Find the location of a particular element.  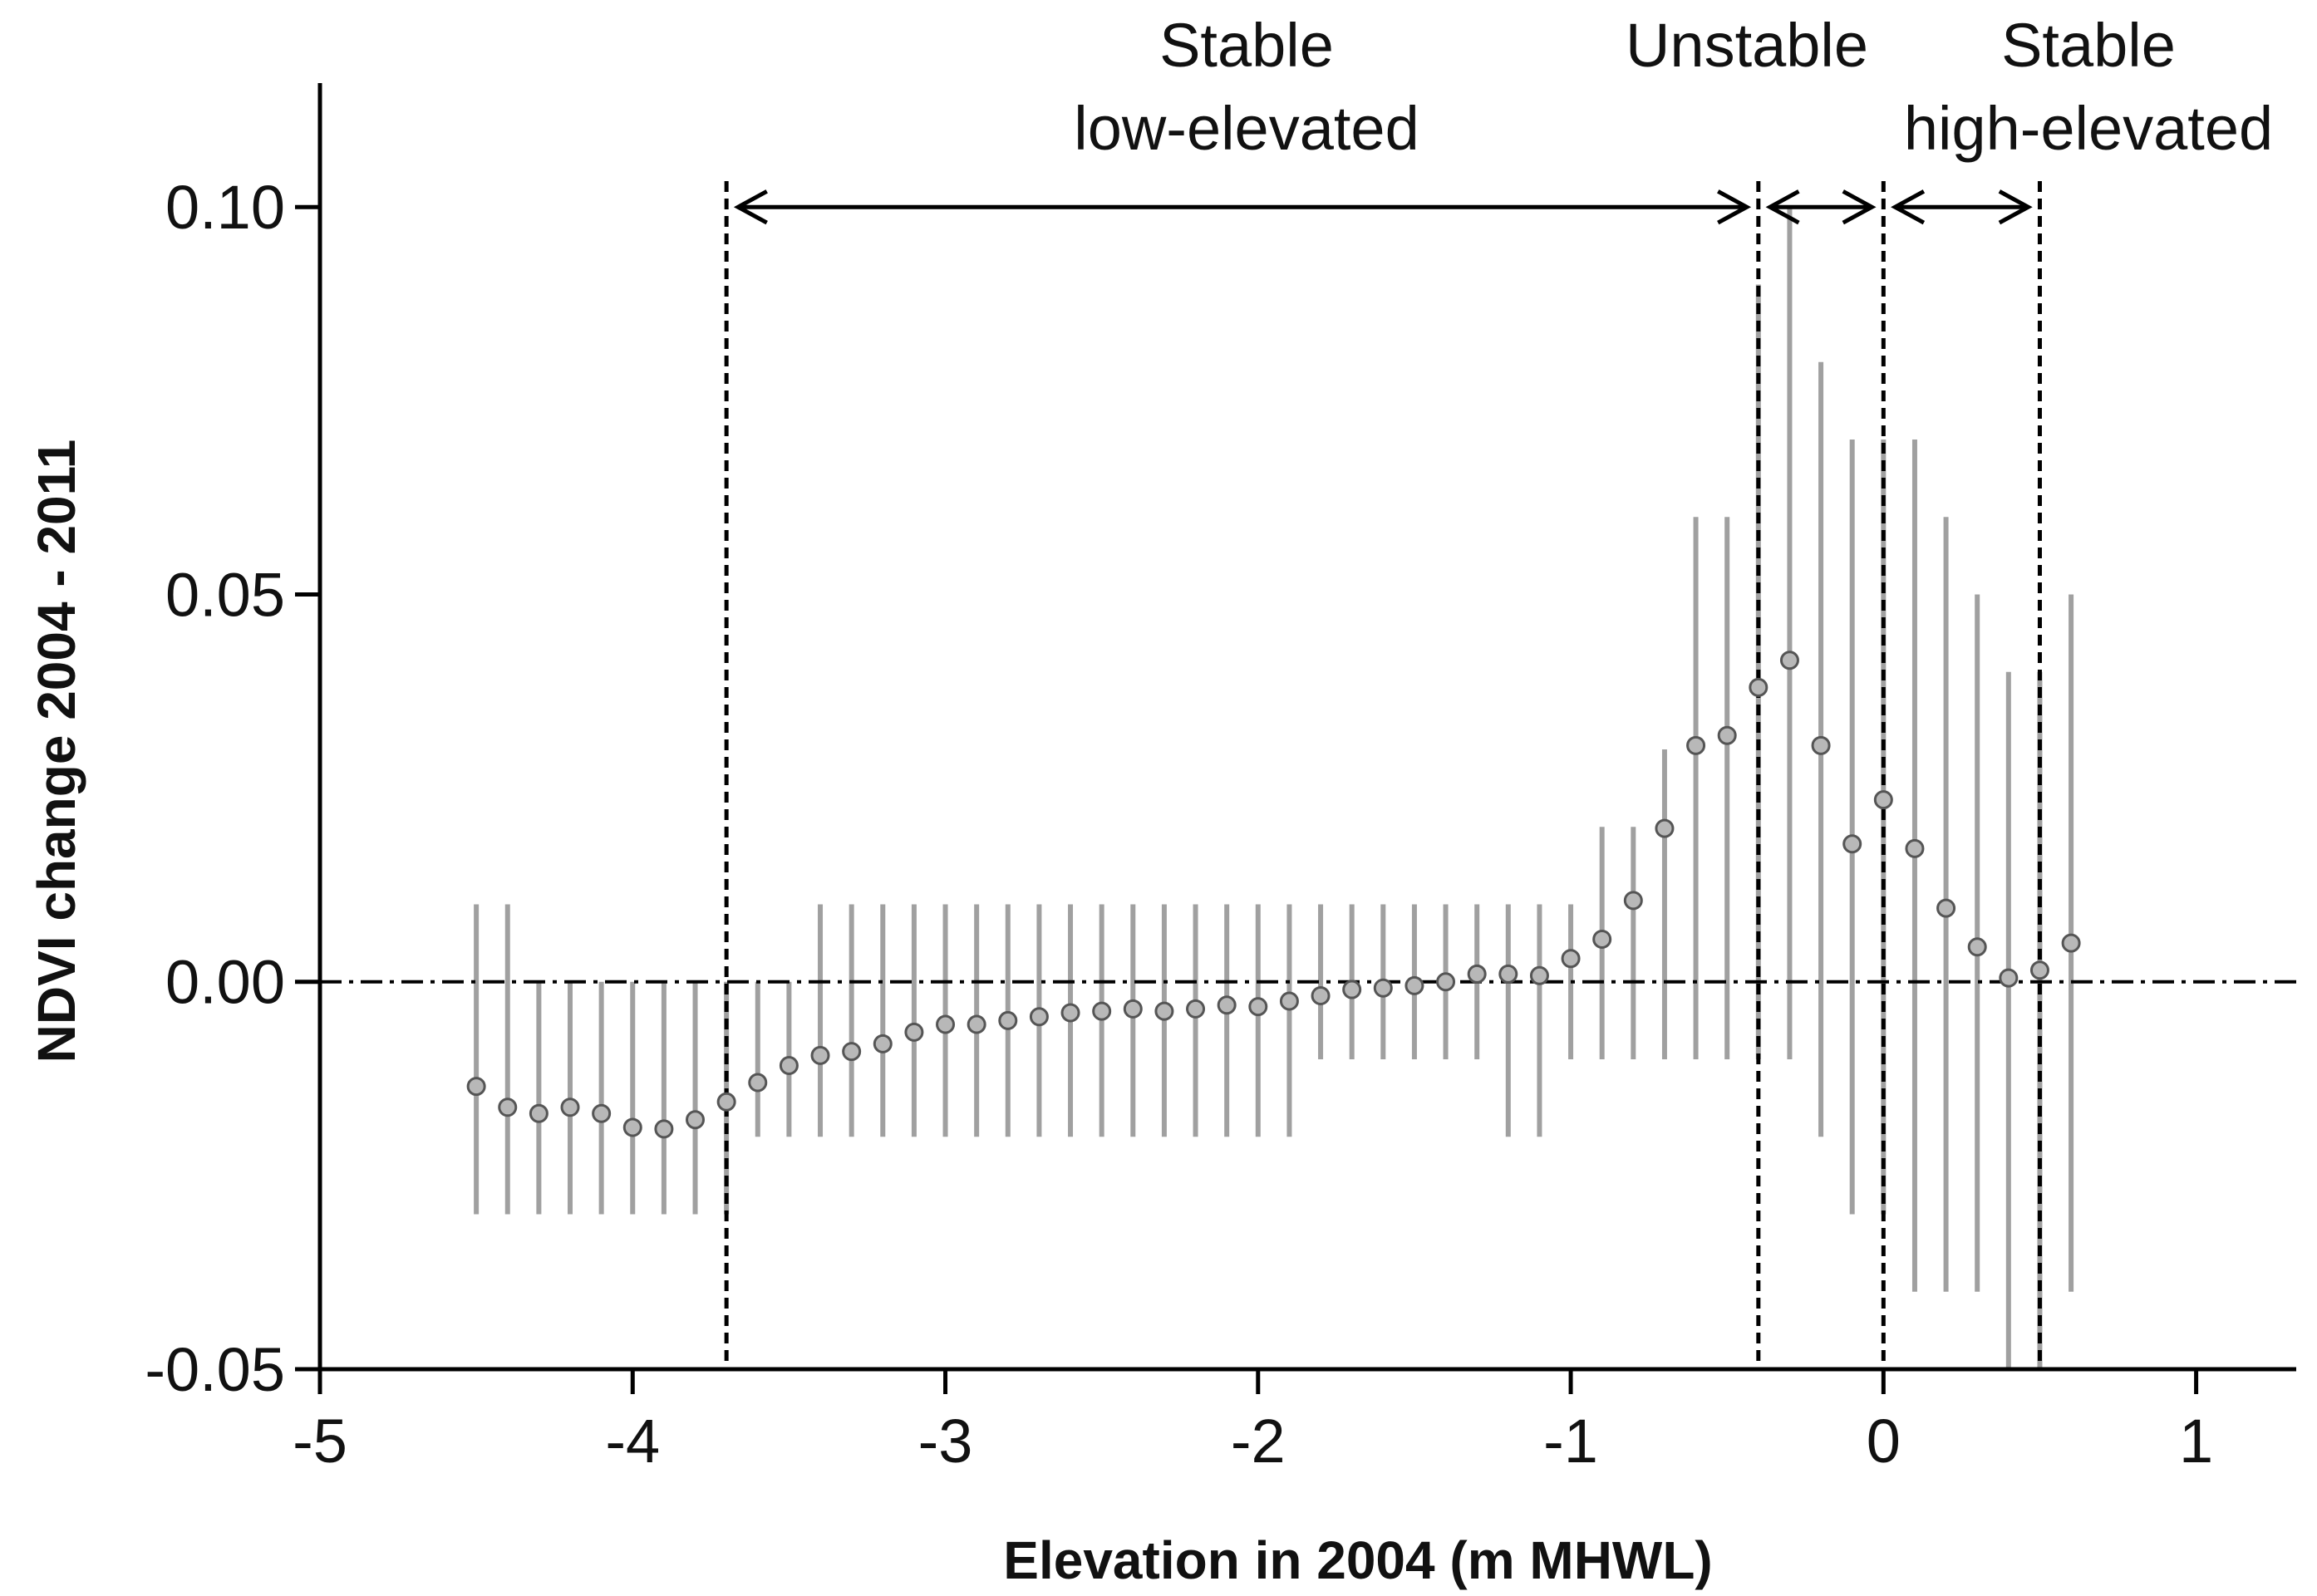

y-tick-label-3: 0.10 is located at coordinates (225, 207).